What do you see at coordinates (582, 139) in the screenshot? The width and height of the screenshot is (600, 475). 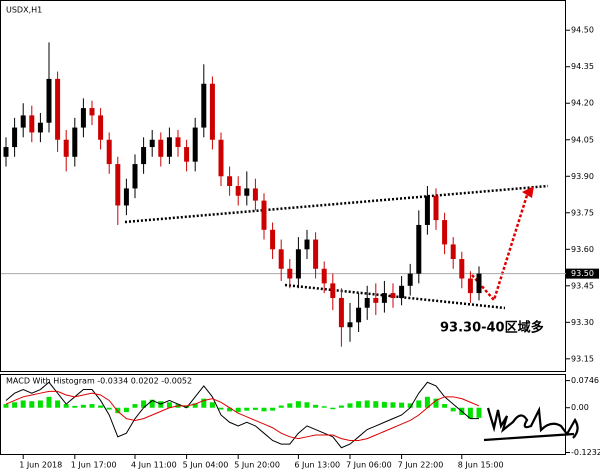 I see `y-tick-label: 94.05` at bounding box center [582, 139].